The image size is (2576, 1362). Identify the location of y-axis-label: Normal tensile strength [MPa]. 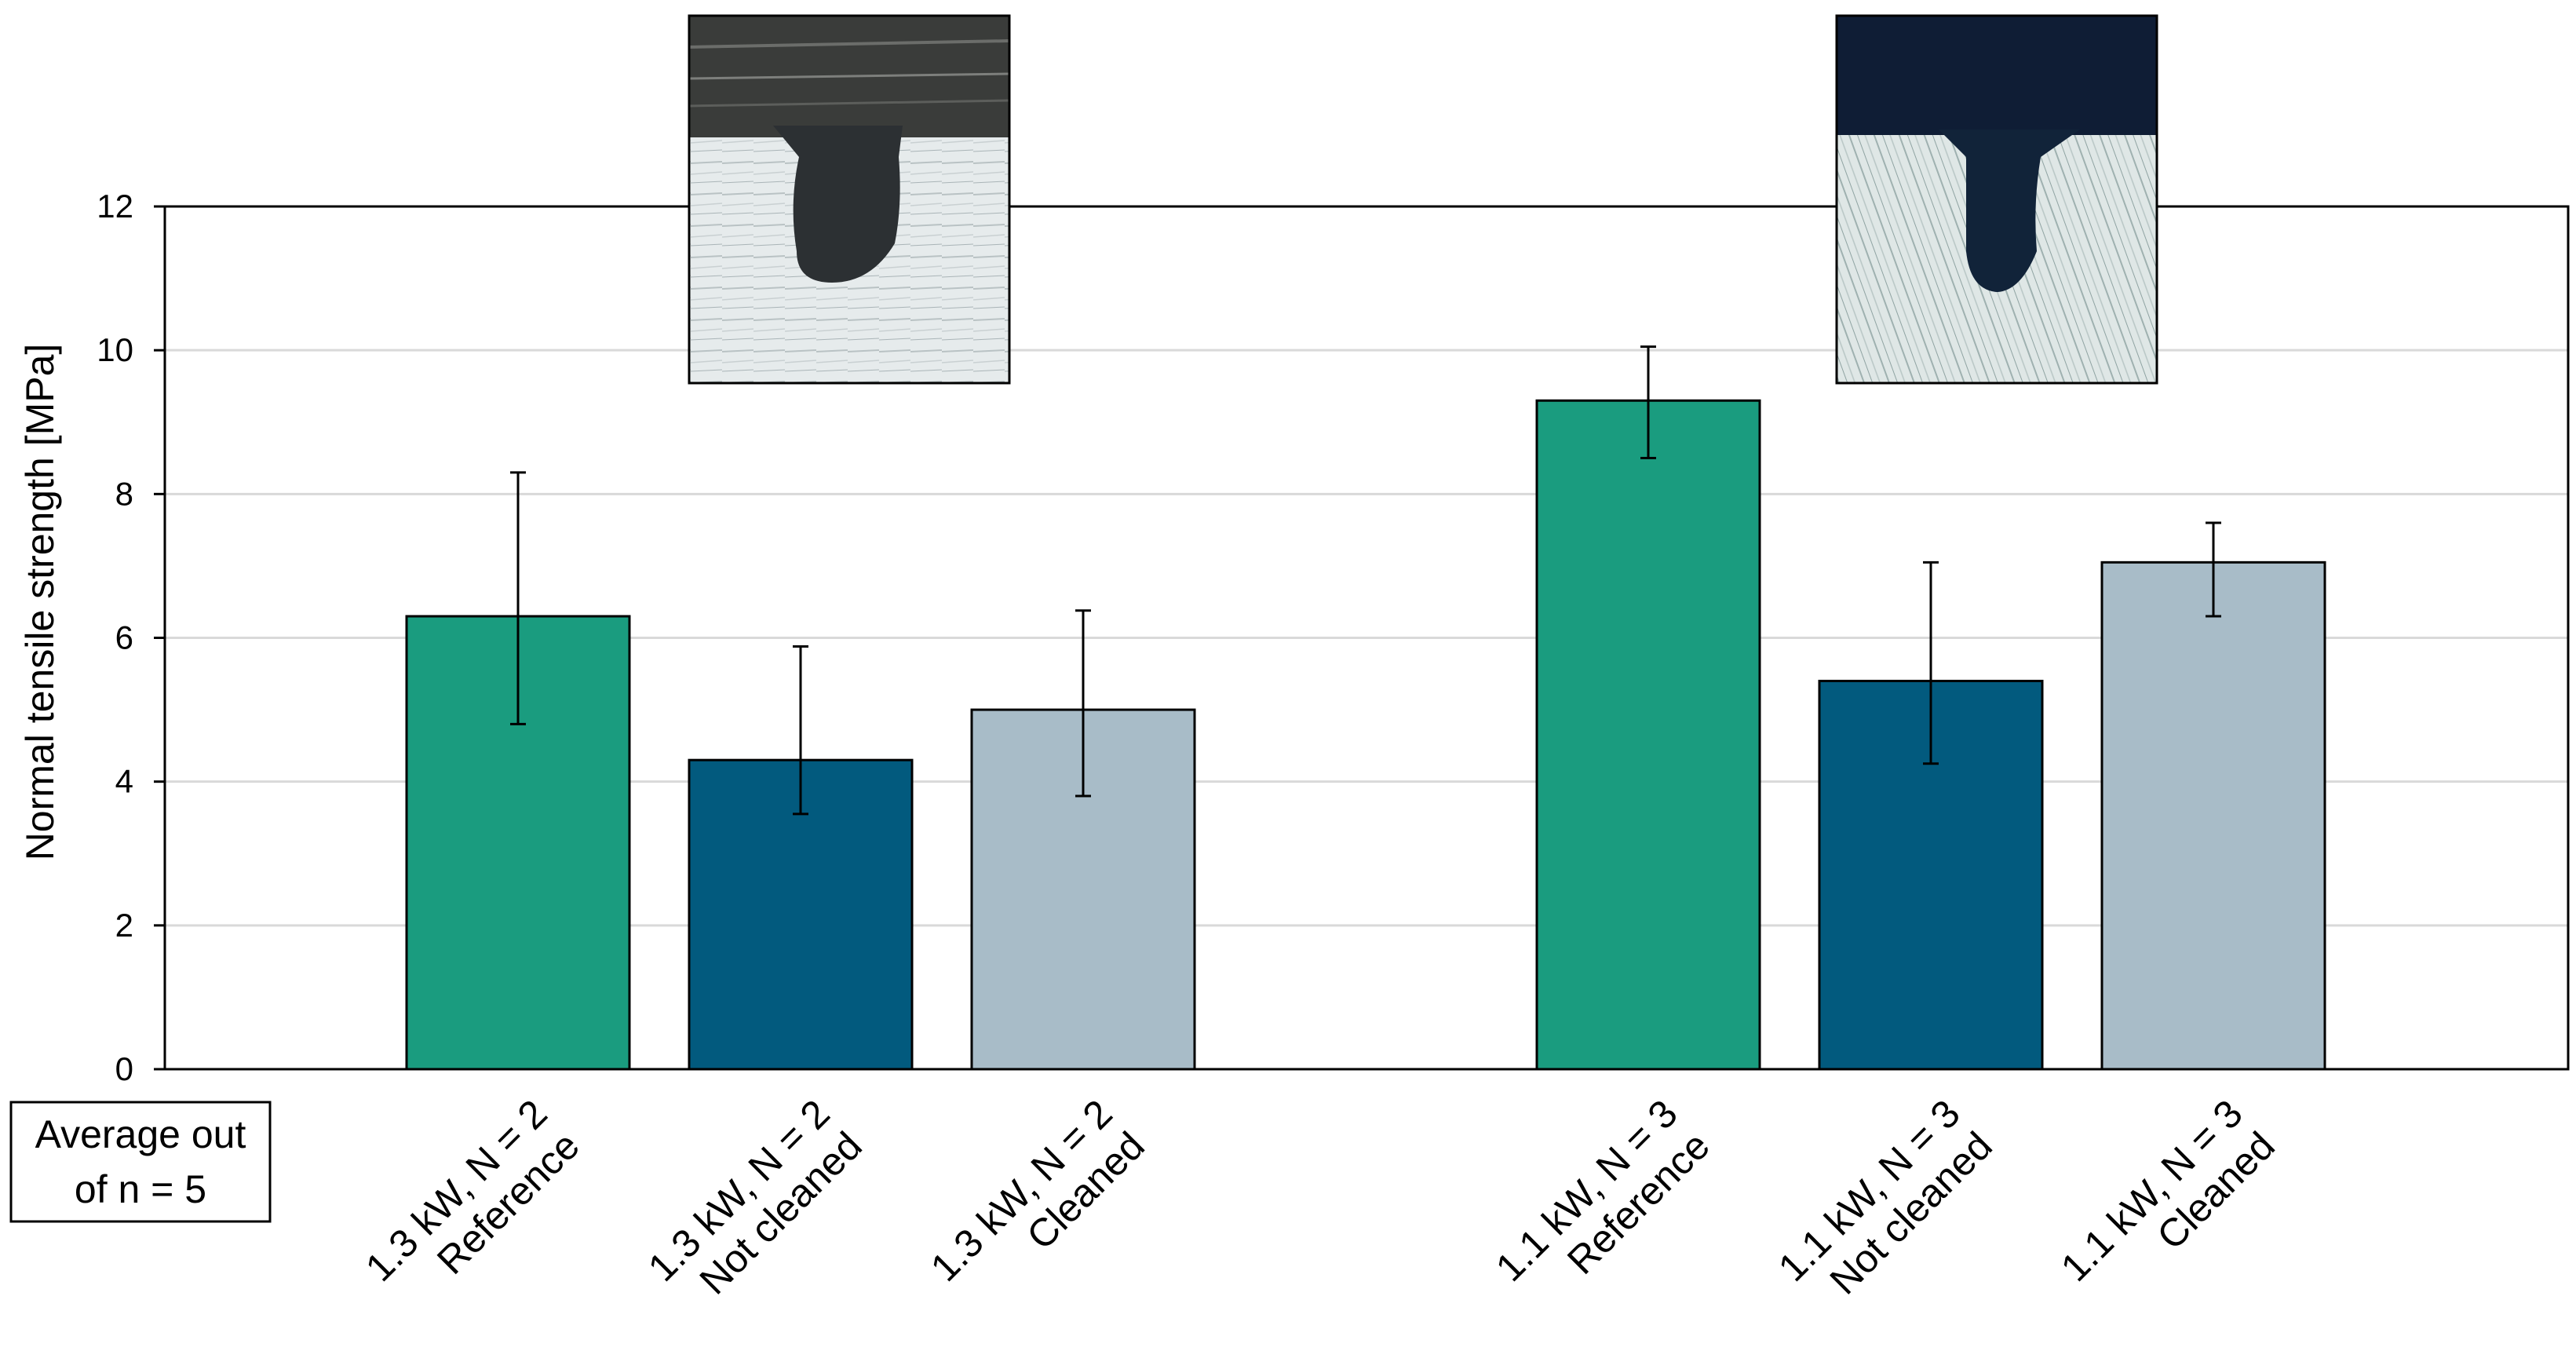
(40, 602).